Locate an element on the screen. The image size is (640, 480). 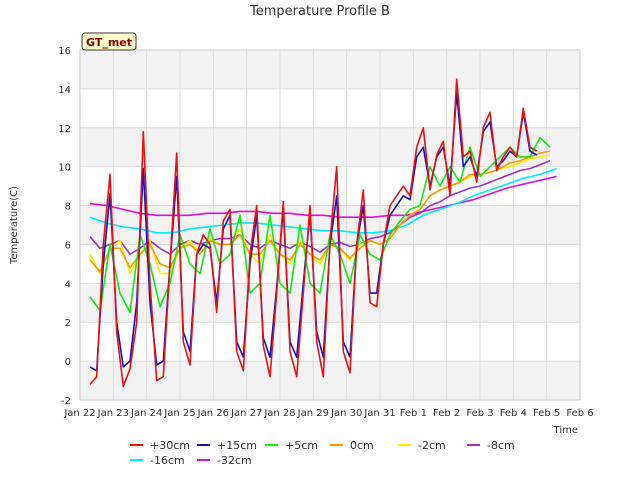
badge-label: GT_met is located at coordinates (109, 42).